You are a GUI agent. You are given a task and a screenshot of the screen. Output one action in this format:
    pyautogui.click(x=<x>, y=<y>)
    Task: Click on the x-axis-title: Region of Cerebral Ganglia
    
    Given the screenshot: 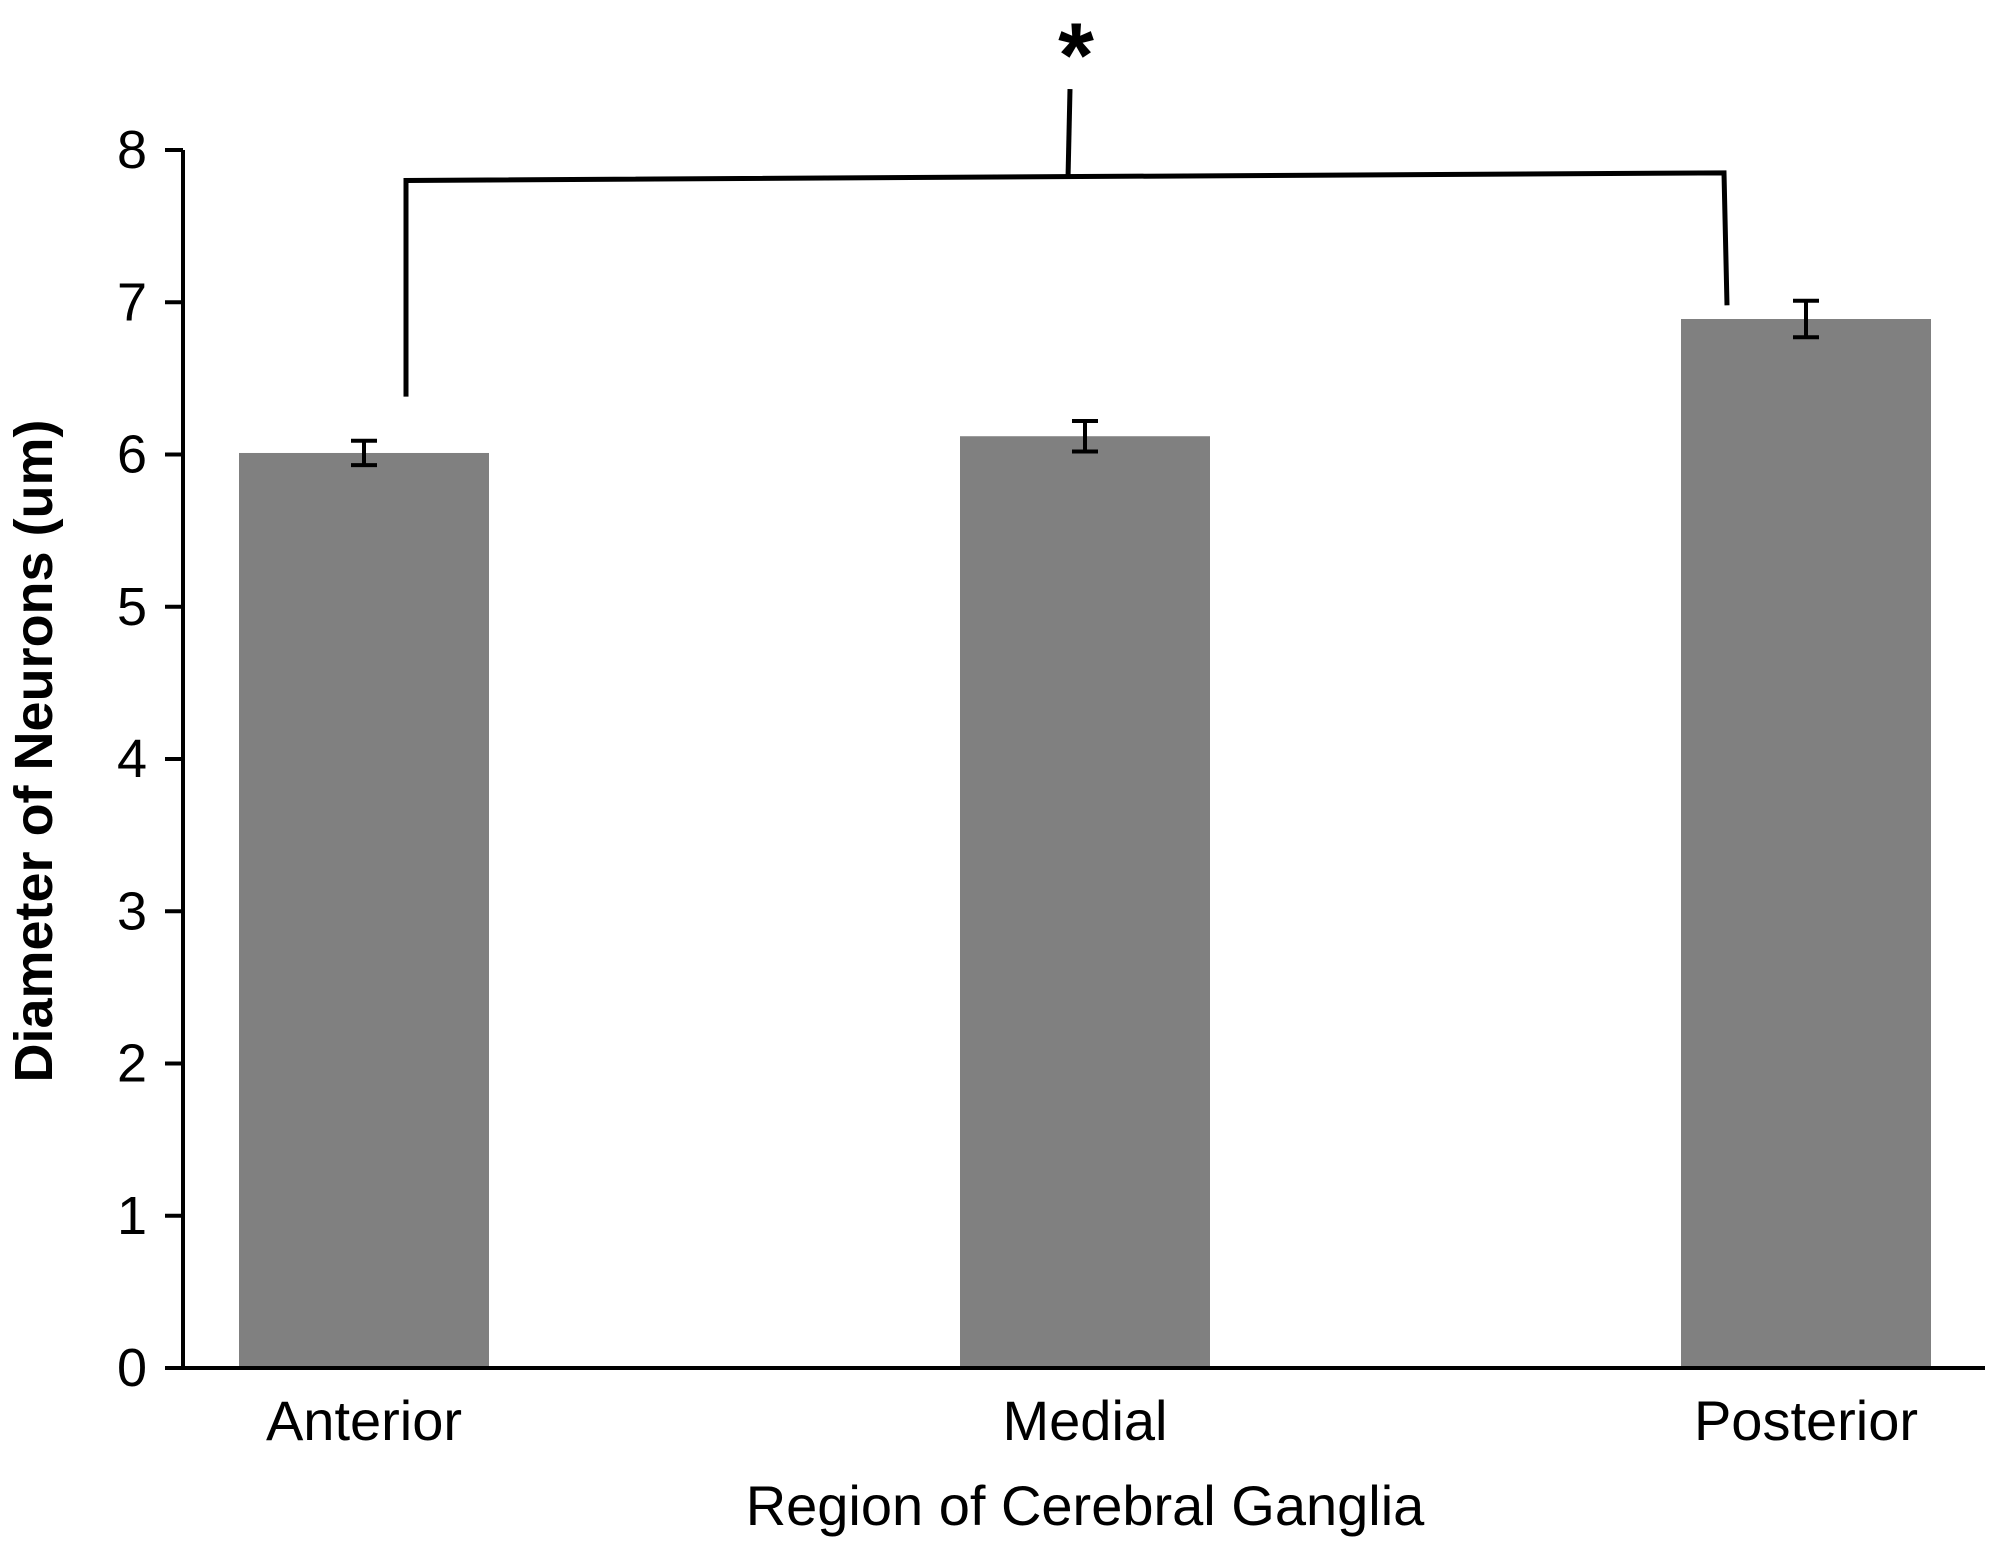 What is the action you would take?
    pyautogui.click(x=1085, y=1505)
    